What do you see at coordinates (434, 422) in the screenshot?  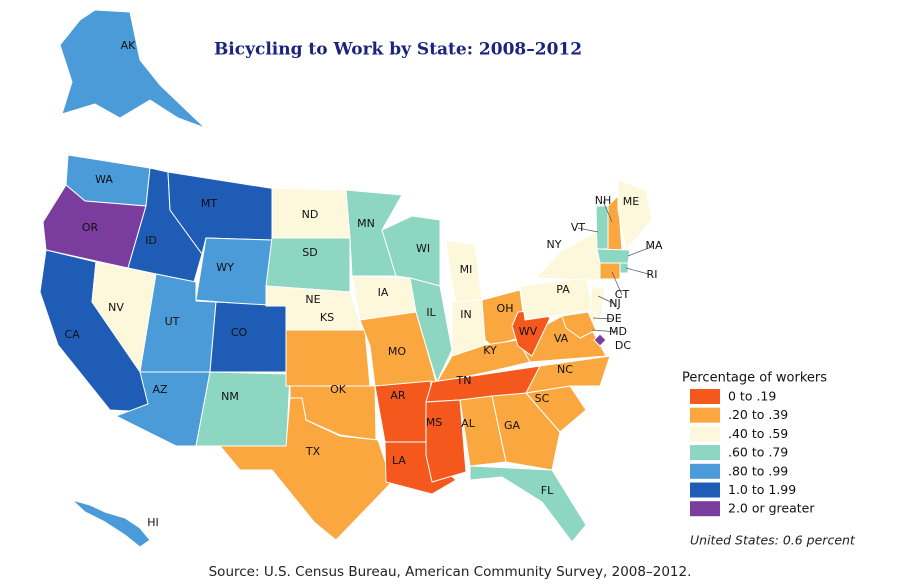 I see `state-label: MS` at bounding box center [434, 422].